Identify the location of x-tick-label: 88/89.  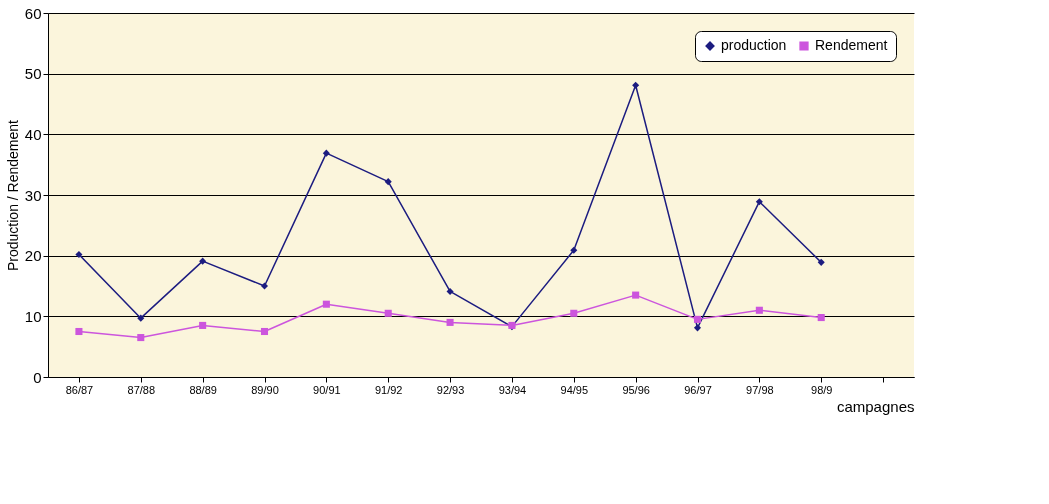
(203, 389).